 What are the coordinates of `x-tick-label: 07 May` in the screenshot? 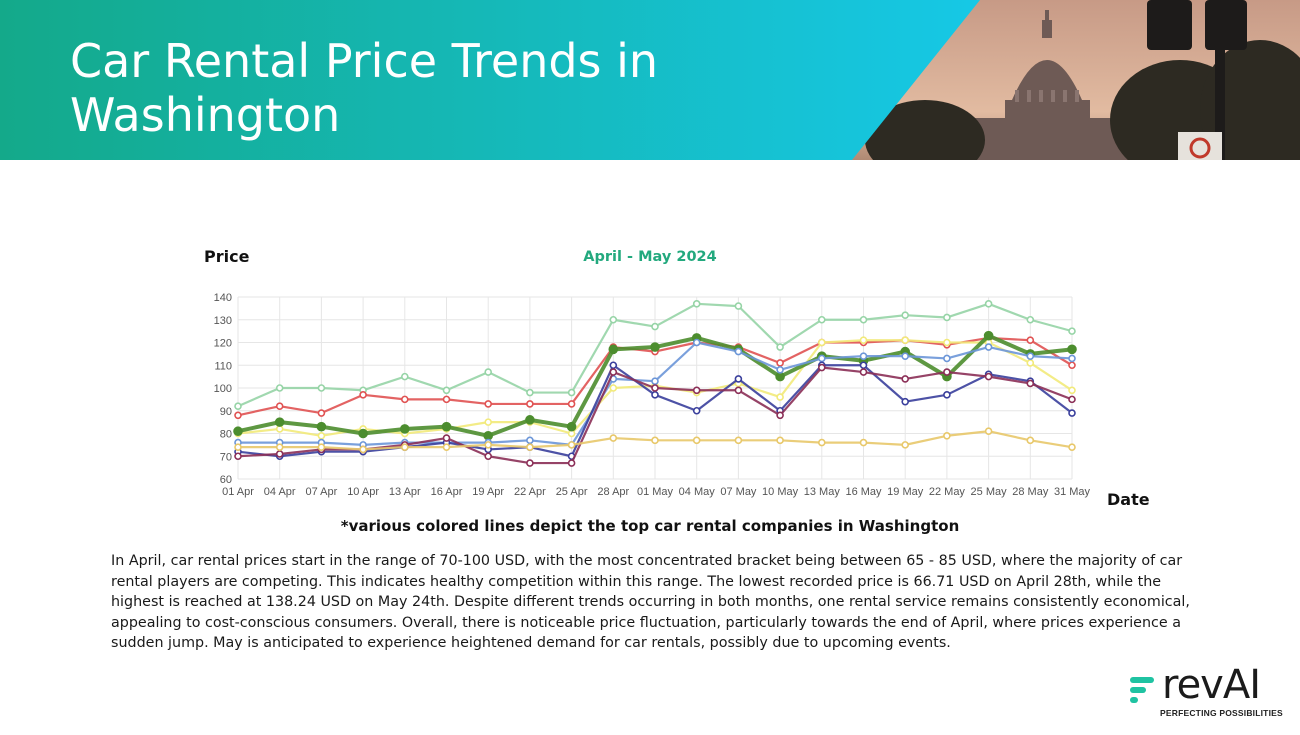 It's located at (738, 492).